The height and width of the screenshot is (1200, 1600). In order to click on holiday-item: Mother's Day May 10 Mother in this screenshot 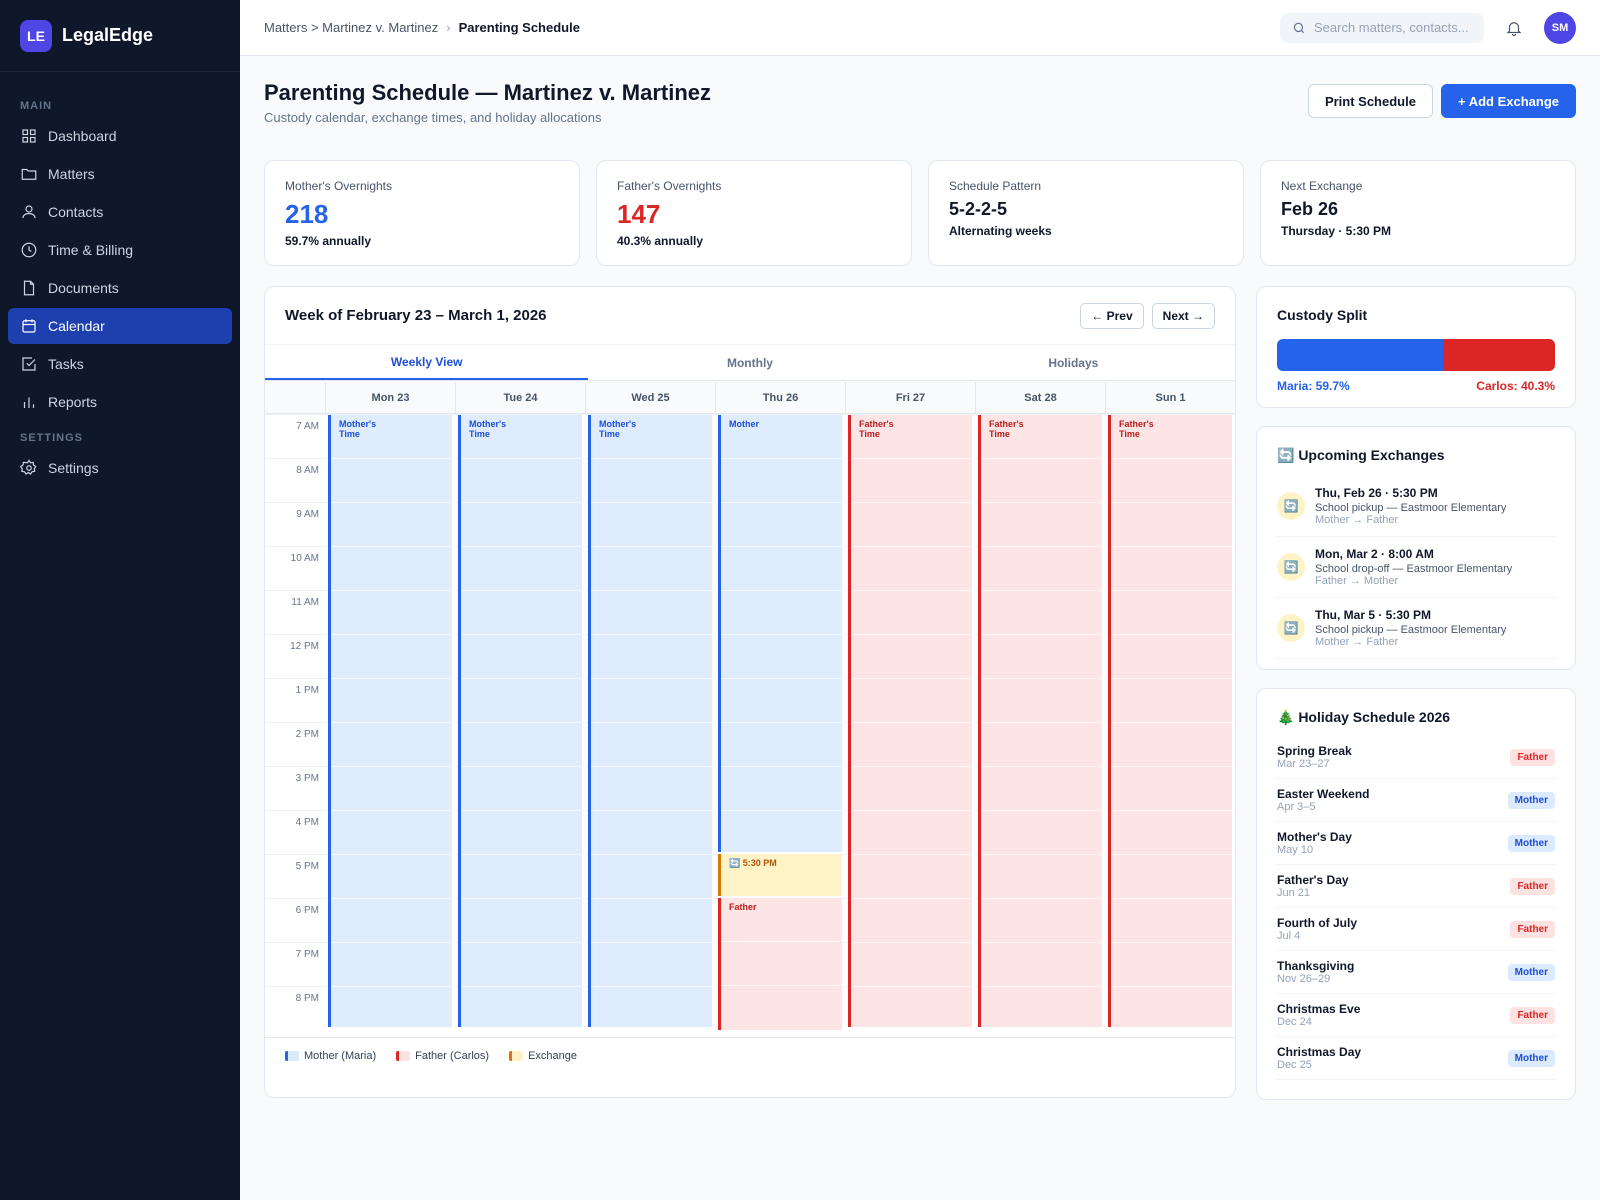, I will do `click(1416, 843)`.